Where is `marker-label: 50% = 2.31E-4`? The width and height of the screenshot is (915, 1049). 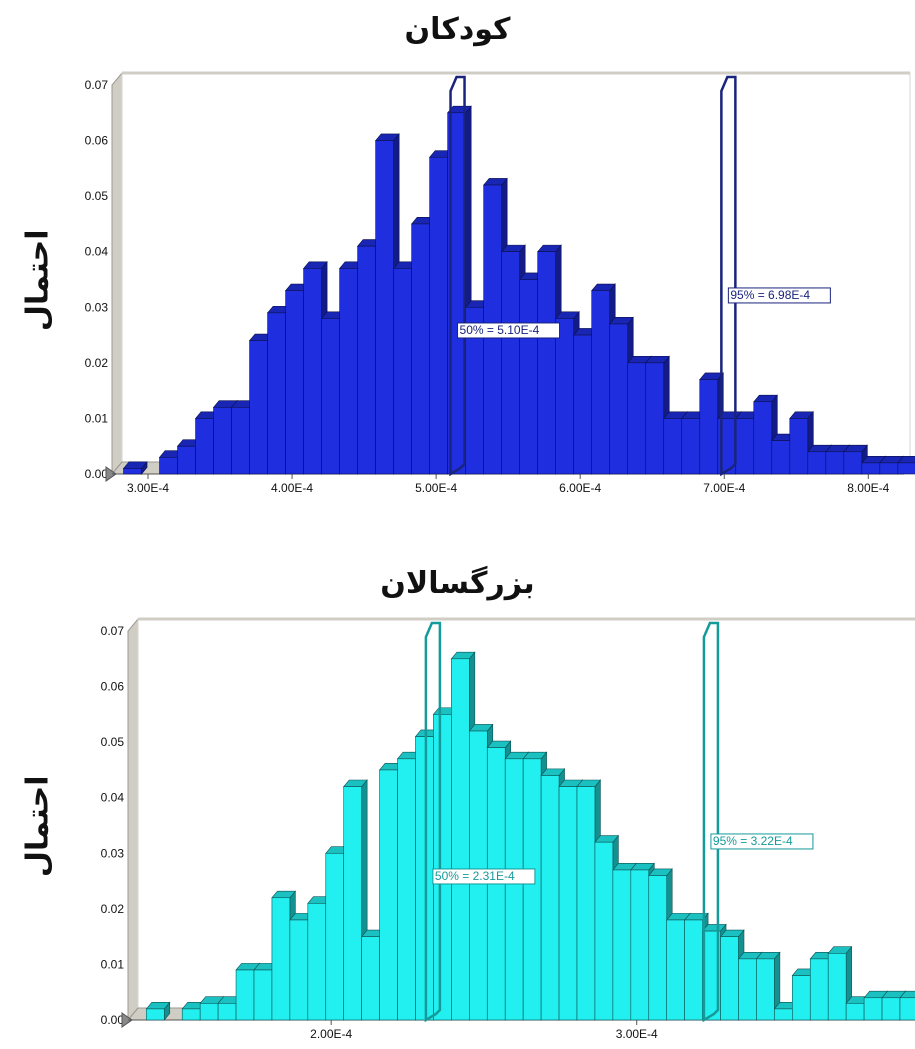
marker-label: 50% = 2.31E-4 is located at coordinates (475, 876).